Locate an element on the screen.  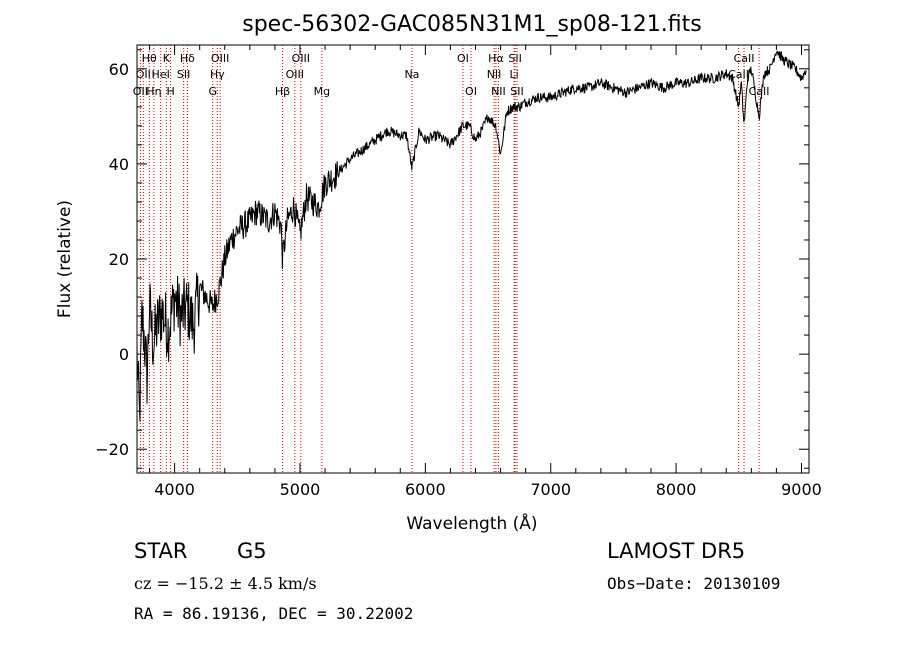
line-label-13: OIII is located at coordinates (295, 74).